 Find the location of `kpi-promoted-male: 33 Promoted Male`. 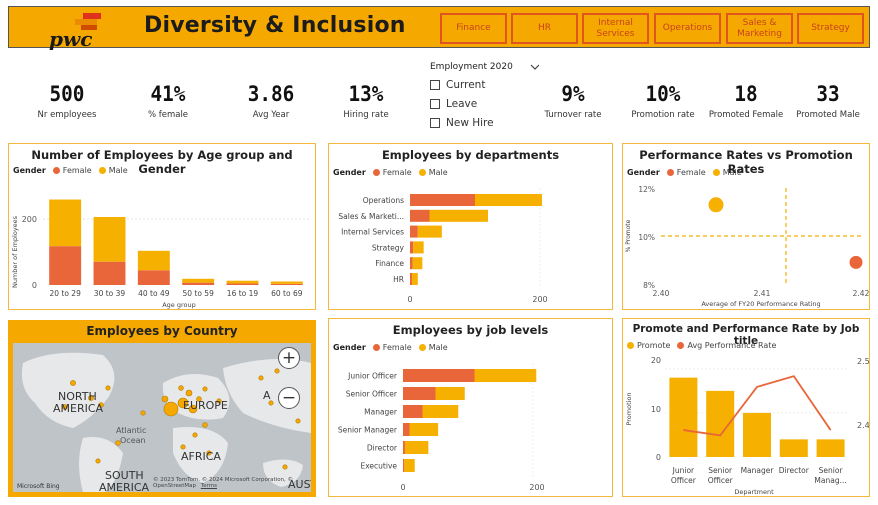

kpi-promoted-male: 33 Promoted Male is located at coordinates (828, 100).